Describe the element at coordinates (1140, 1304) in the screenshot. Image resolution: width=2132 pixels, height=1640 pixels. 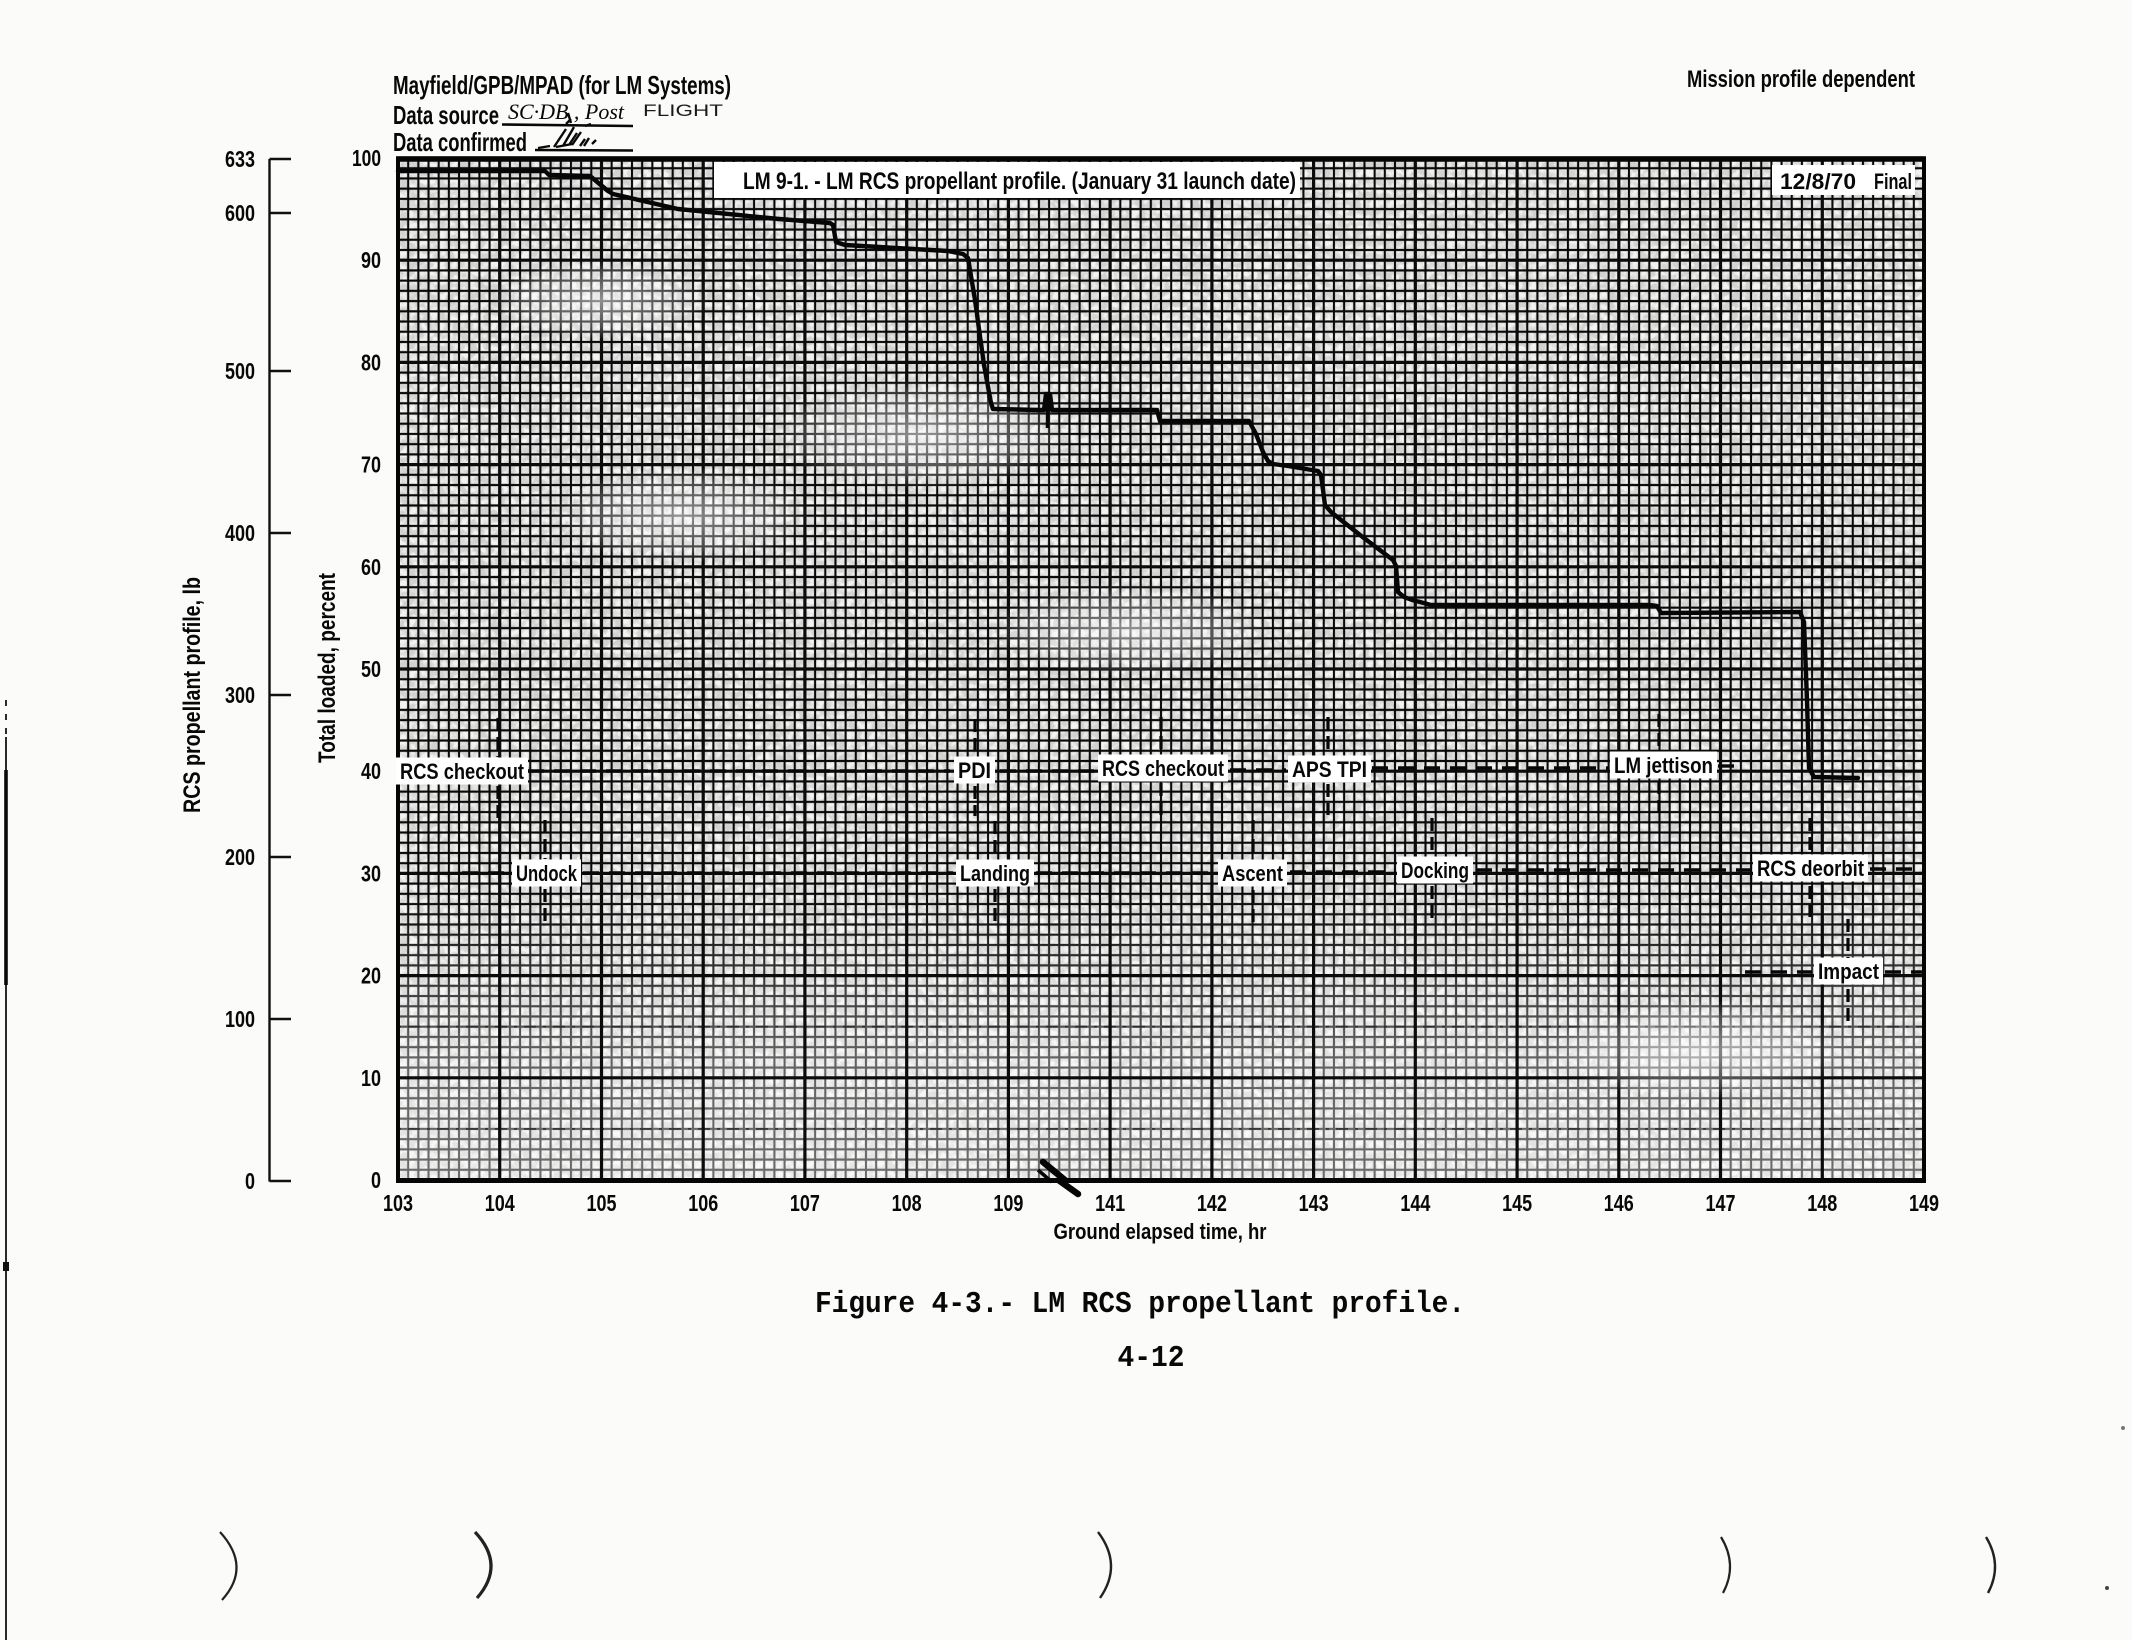
I see `svg-text:Figure 4-3.- LM RCS propellant: Figure 4-3.- LM RCS propellant profile.` at that location.